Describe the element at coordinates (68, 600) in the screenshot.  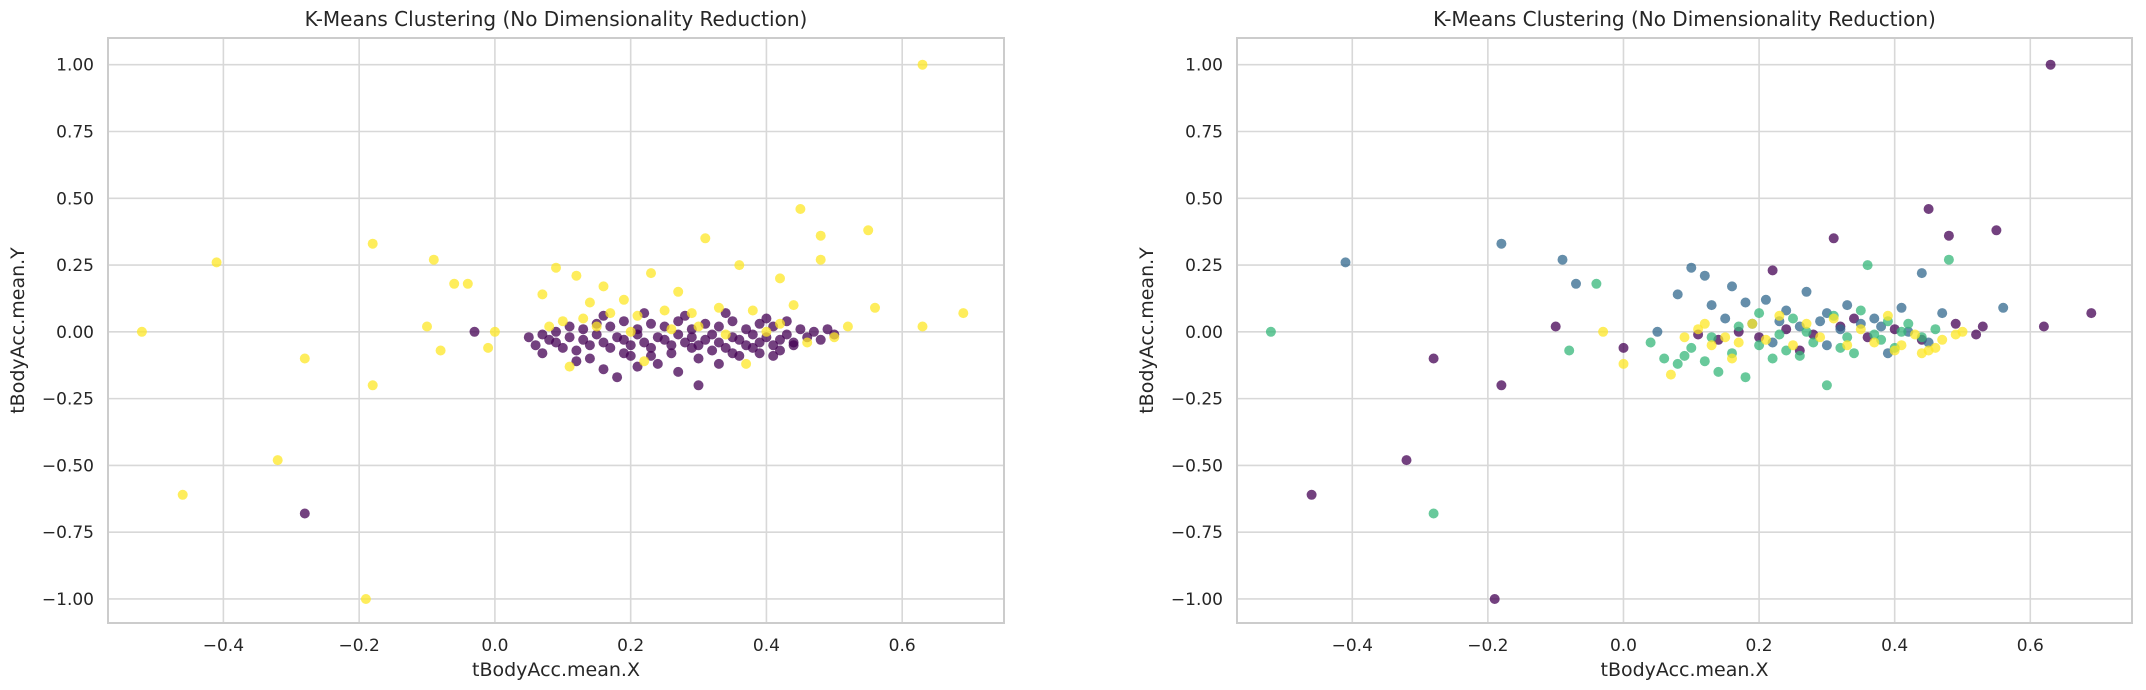
I see `y-tick-label: −1.00` at that location.